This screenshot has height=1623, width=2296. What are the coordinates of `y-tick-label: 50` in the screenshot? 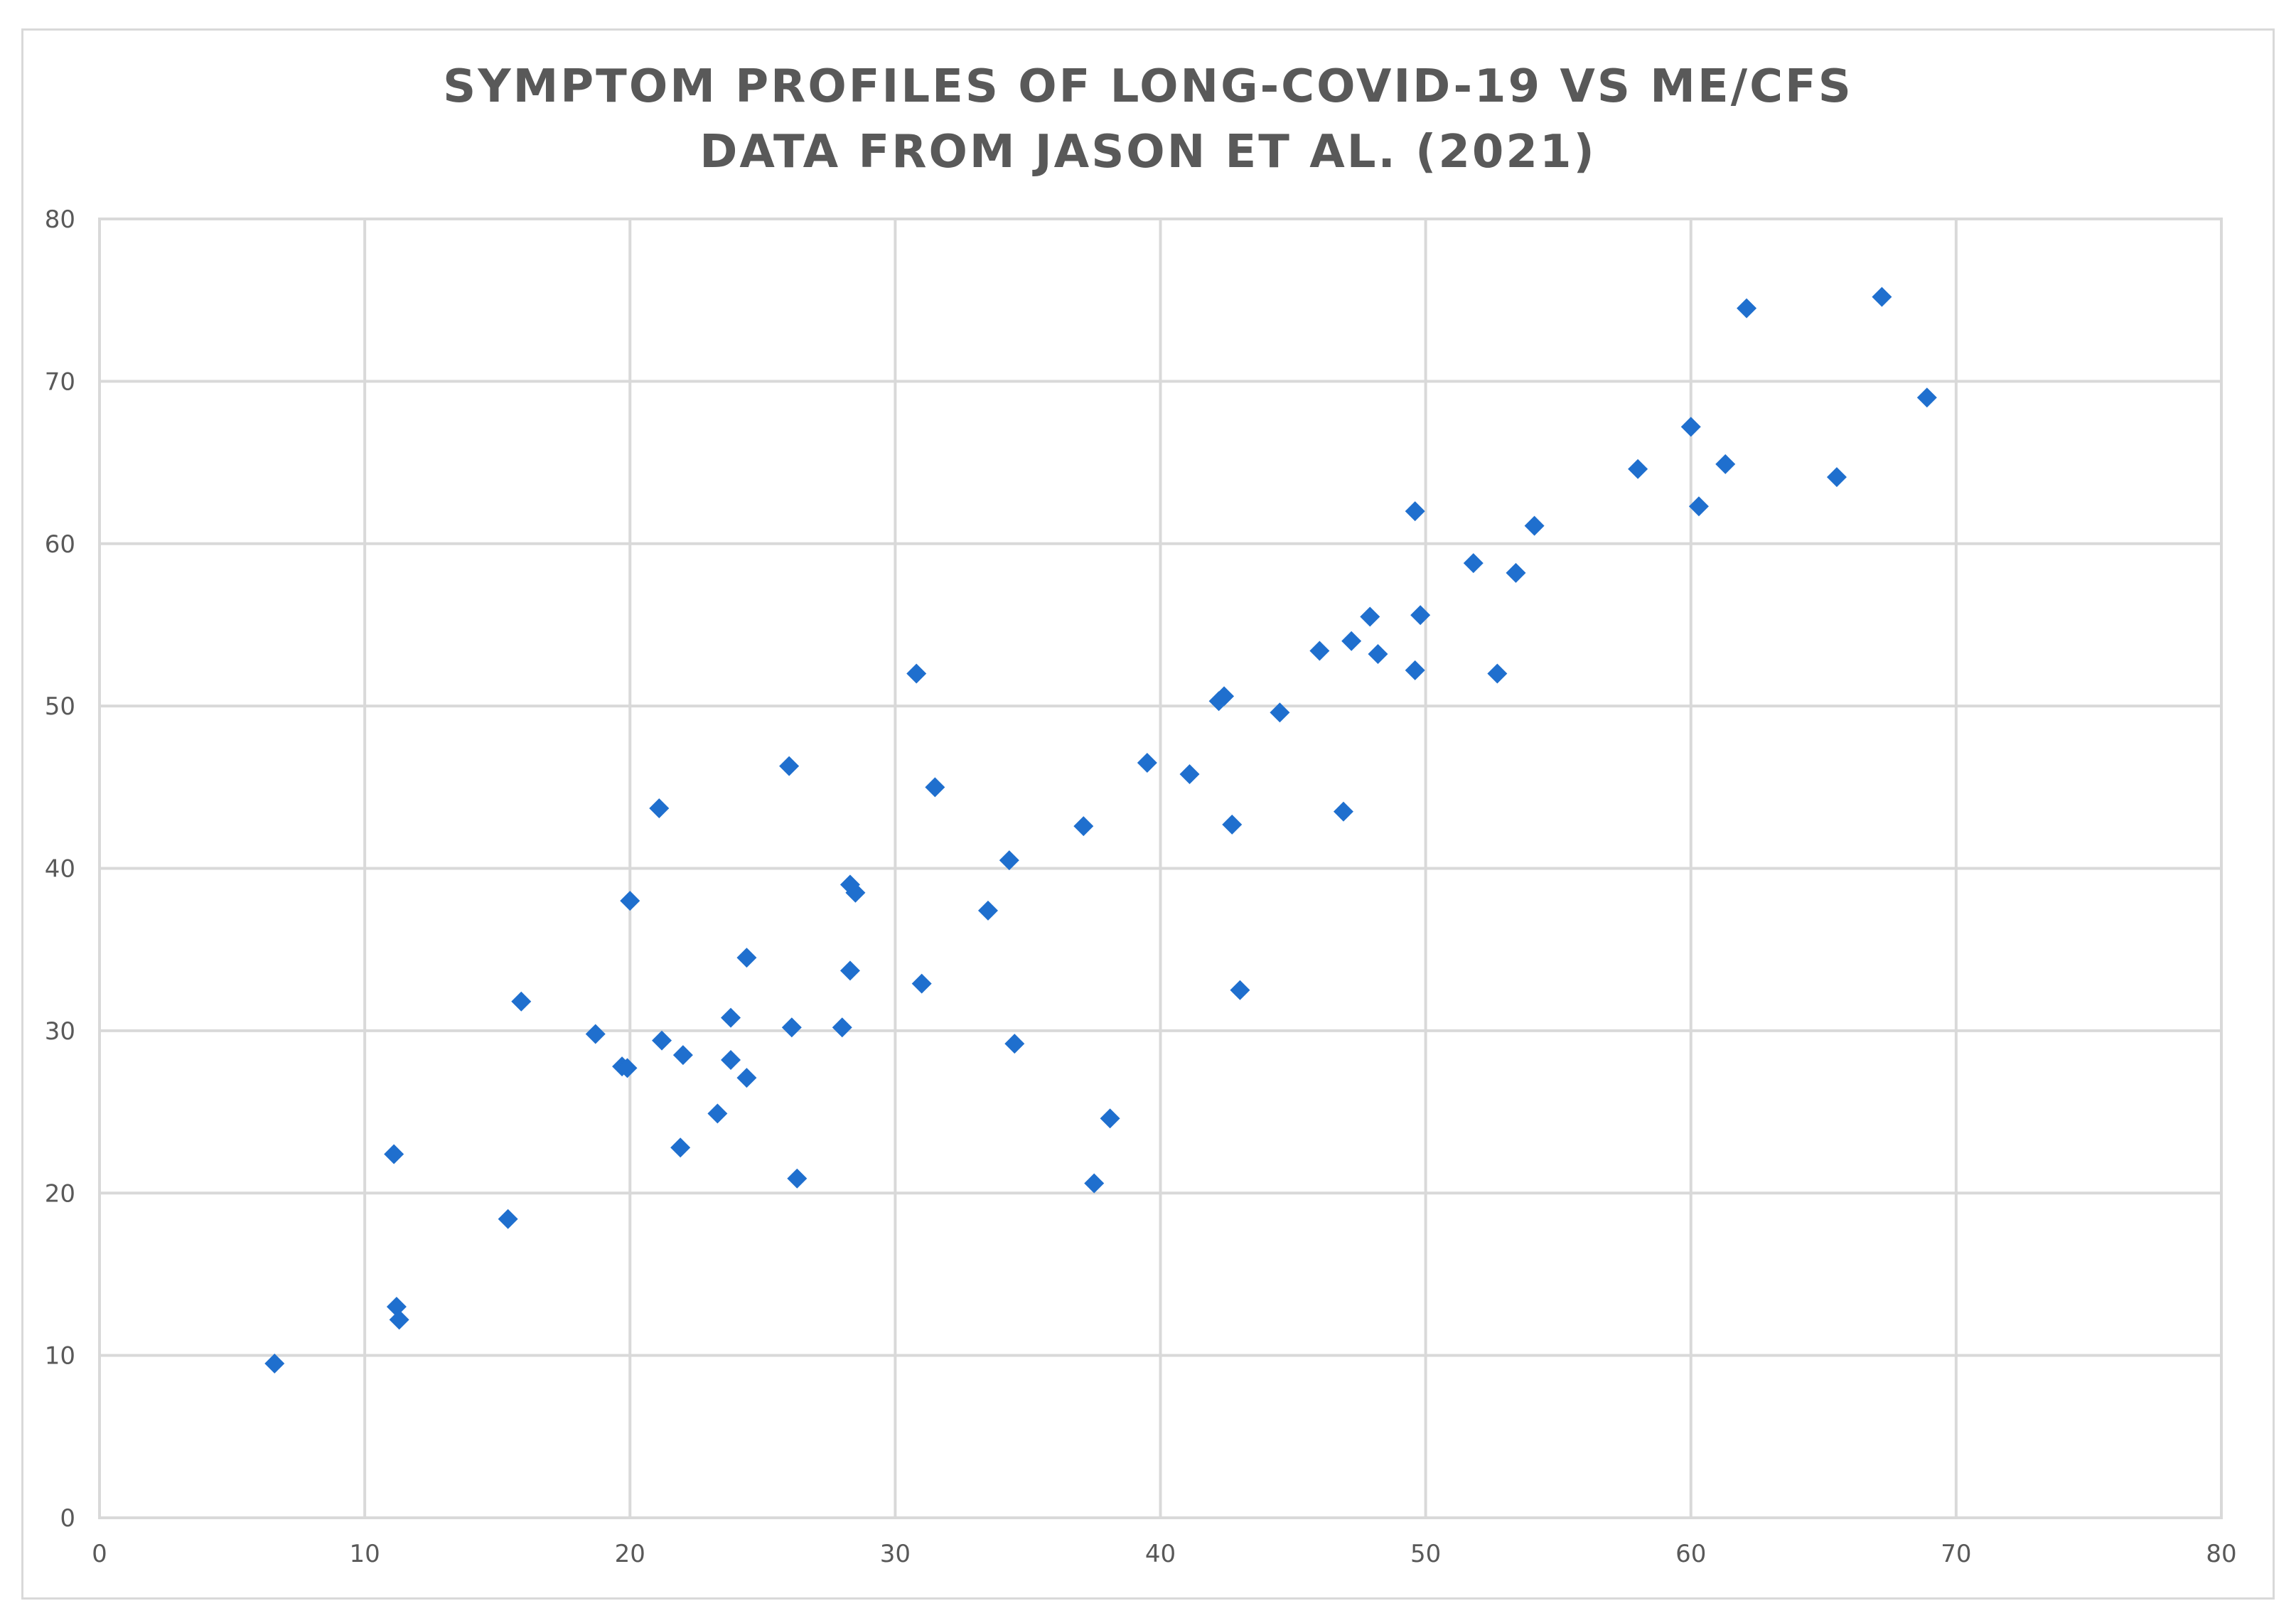 It's located at (60, 707).